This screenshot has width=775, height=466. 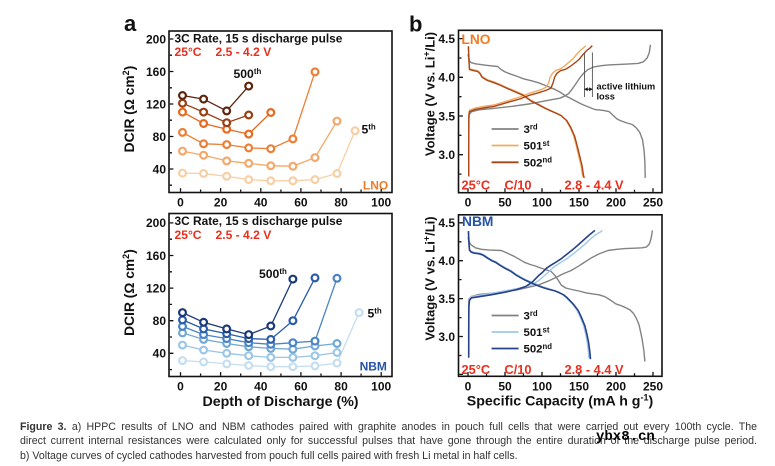 I want to click on svg-text: loss, so click(x=606, y=97).